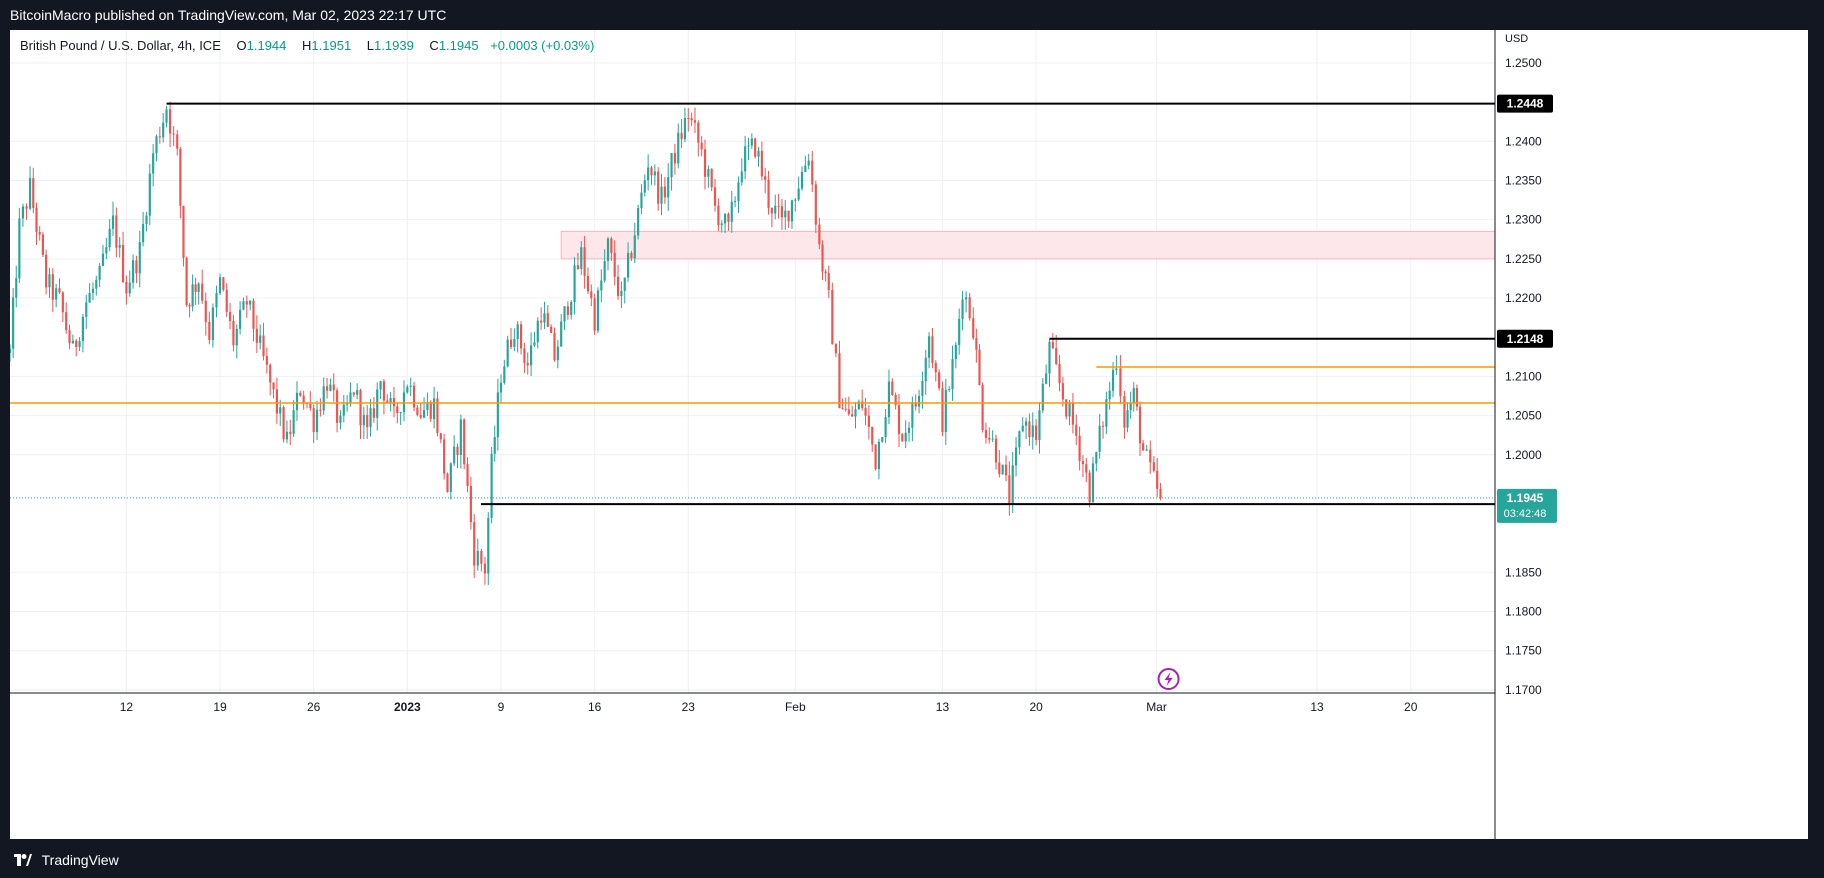 The image size is (1824, 878). I want to click on last-price-label: 1.1945, so click(1525, 498).